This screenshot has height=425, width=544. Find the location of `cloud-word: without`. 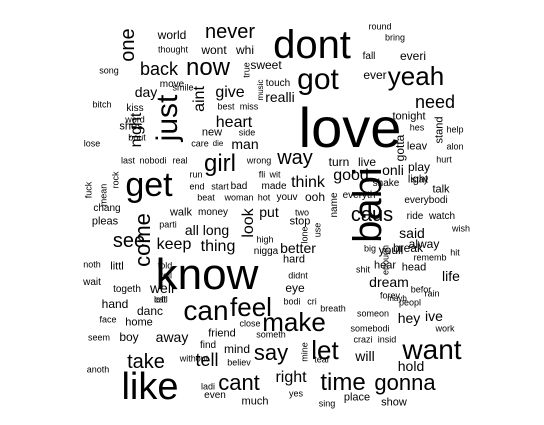

cloud-word: without is located at coordinates (194, 358).